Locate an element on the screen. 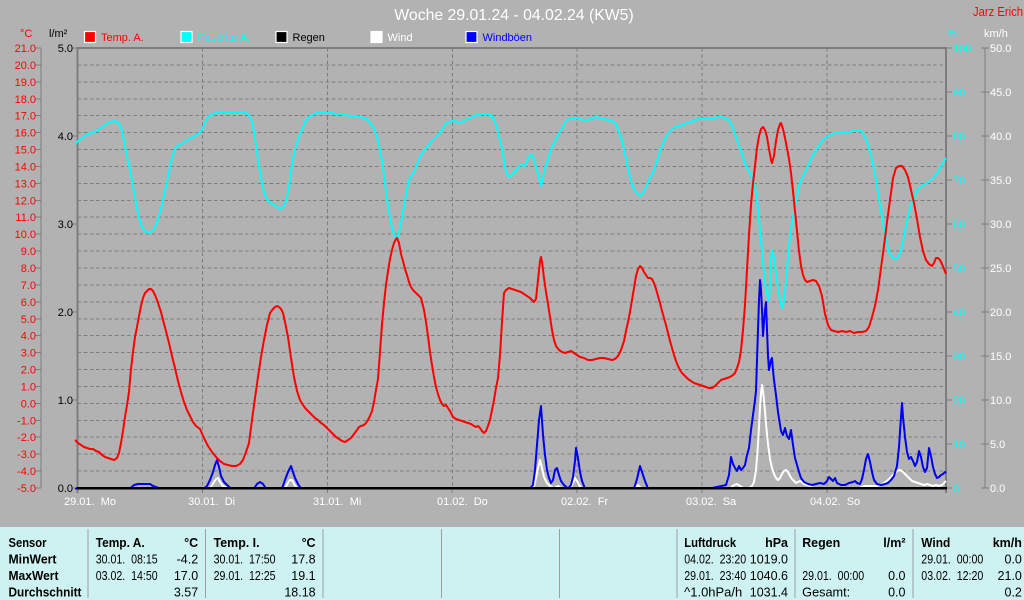 This screenshot has height=600, width=1024. svg-text: Gesamt: is located at coordinates (826, 593).